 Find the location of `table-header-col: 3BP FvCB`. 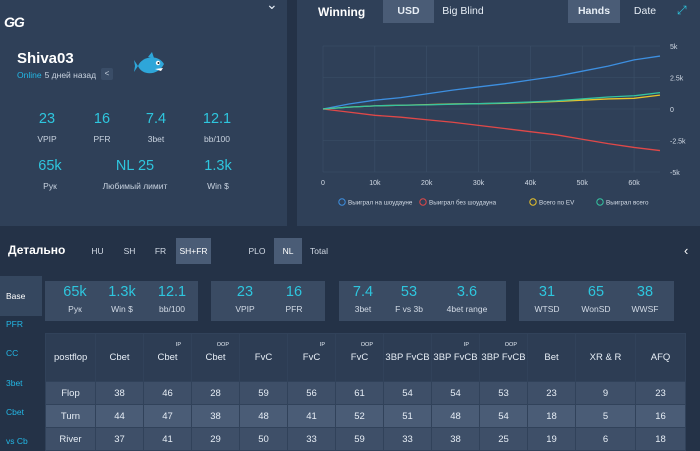

table-header-col: 3BP FvCB is located at coordinates (407, 357).